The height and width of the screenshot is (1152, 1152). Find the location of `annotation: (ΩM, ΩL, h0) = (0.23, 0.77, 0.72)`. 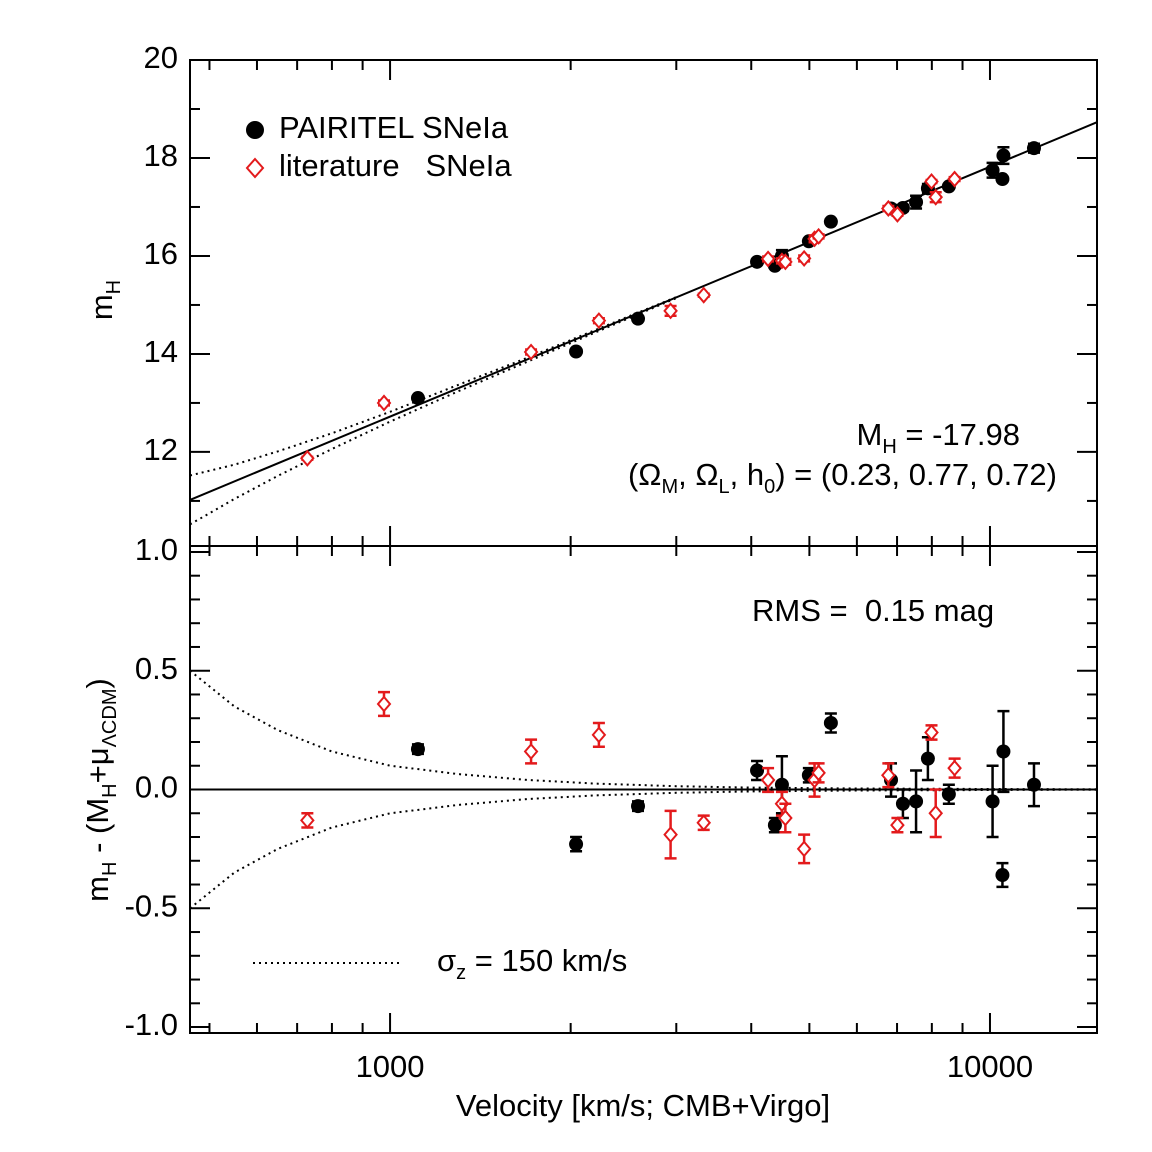

annotation: (ΩM, ΩL, h0) = (0.23, 0.77, 0.72) is located at coordinates (842, 477).